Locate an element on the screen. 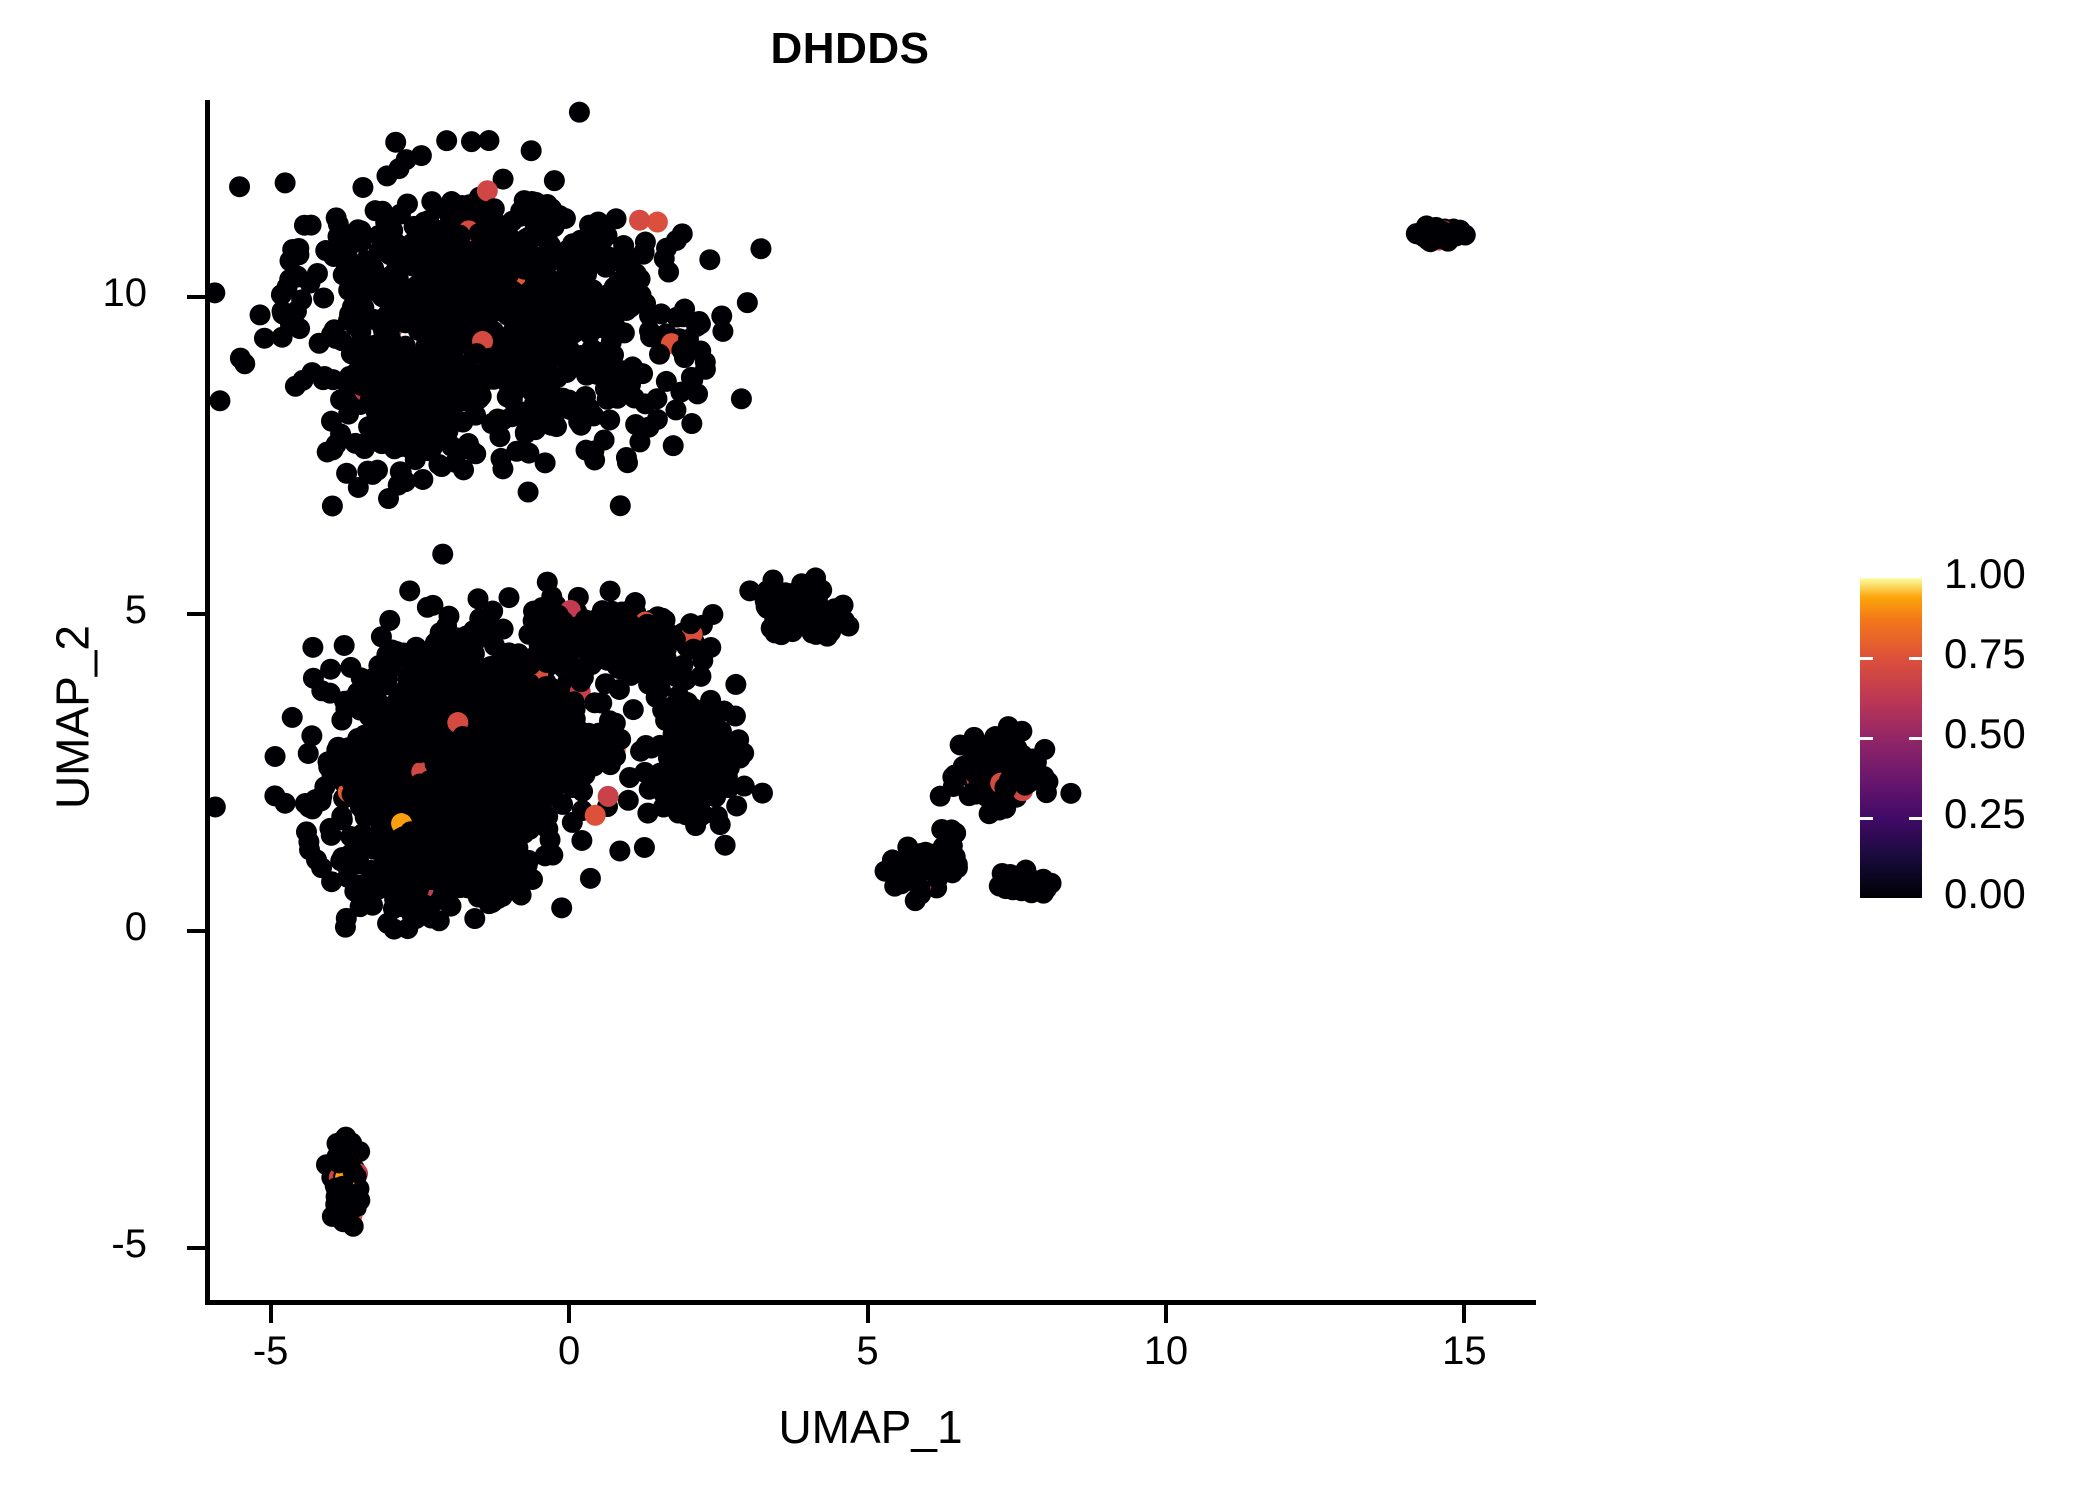 Image resolution: width=2100 pixels, height=1500 pixels. x-axis-label: UMAP_1 is located at coordinates (870, 1427).